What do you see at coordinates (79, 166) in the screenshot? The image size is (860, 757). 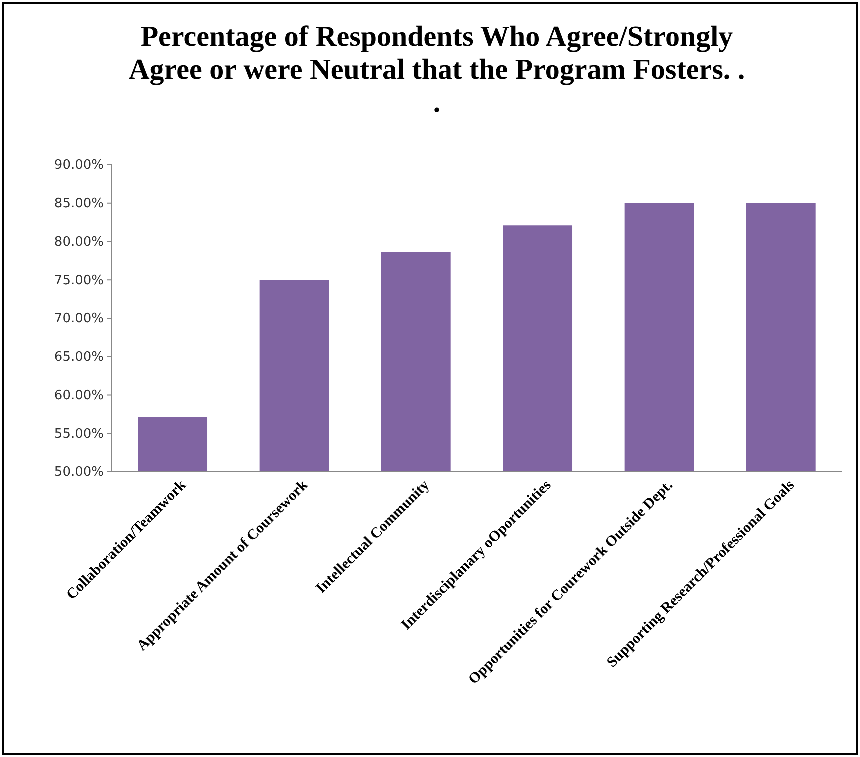 I see `y-tick-label: 90.00%` at bounding box center [79, 166].